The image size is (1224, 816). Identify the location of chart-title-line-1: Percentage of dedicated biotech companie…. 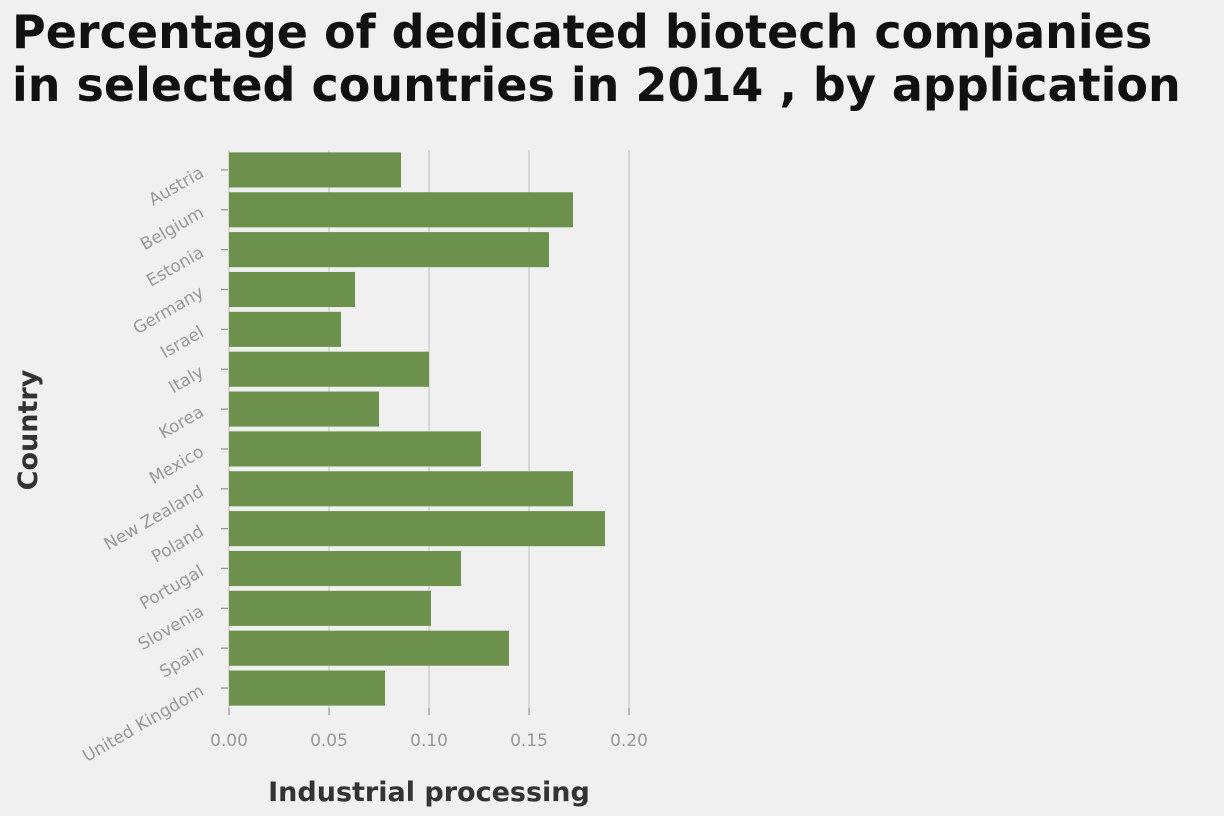
(582, 32).